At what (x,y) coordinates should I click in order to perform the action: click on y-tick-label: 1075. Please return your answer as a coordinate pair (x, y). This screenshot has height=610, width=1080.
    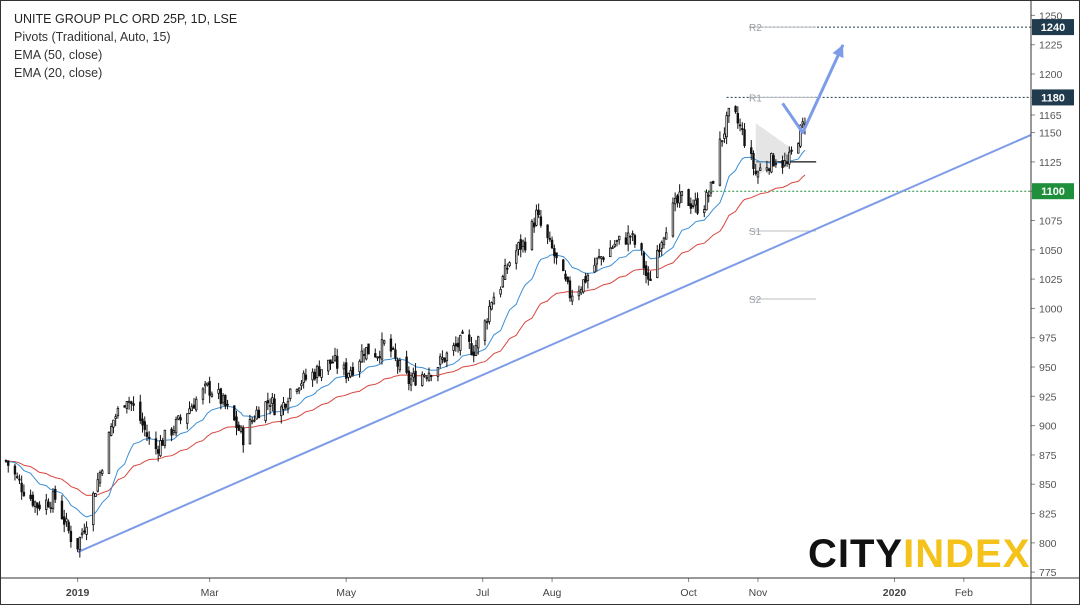
    Looking at the image, I should click on (1051, 222).